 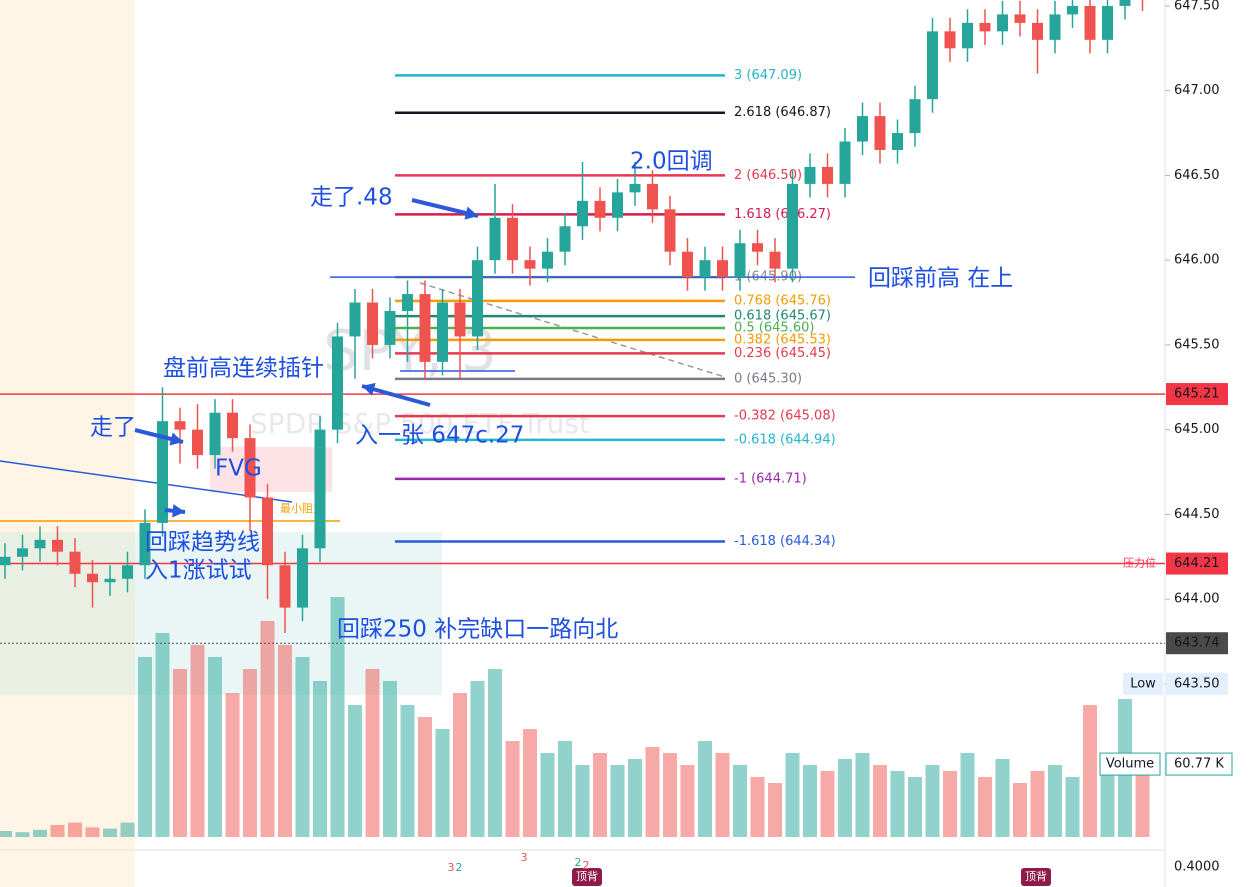 I want to click on volume-badge, so click(x=1199, y=764).